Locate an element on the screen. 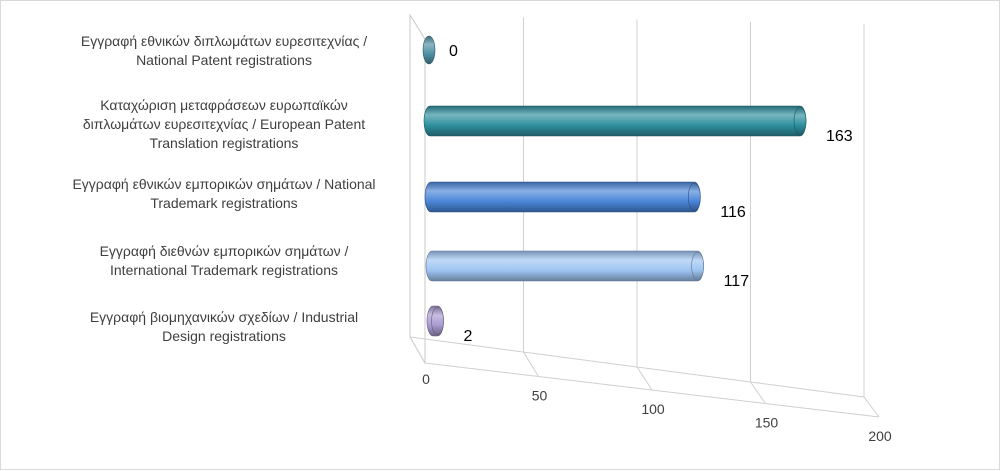 The height and width of the screenshot is (471, 1000). data-label: 163 is located at coordinates (839, 136).